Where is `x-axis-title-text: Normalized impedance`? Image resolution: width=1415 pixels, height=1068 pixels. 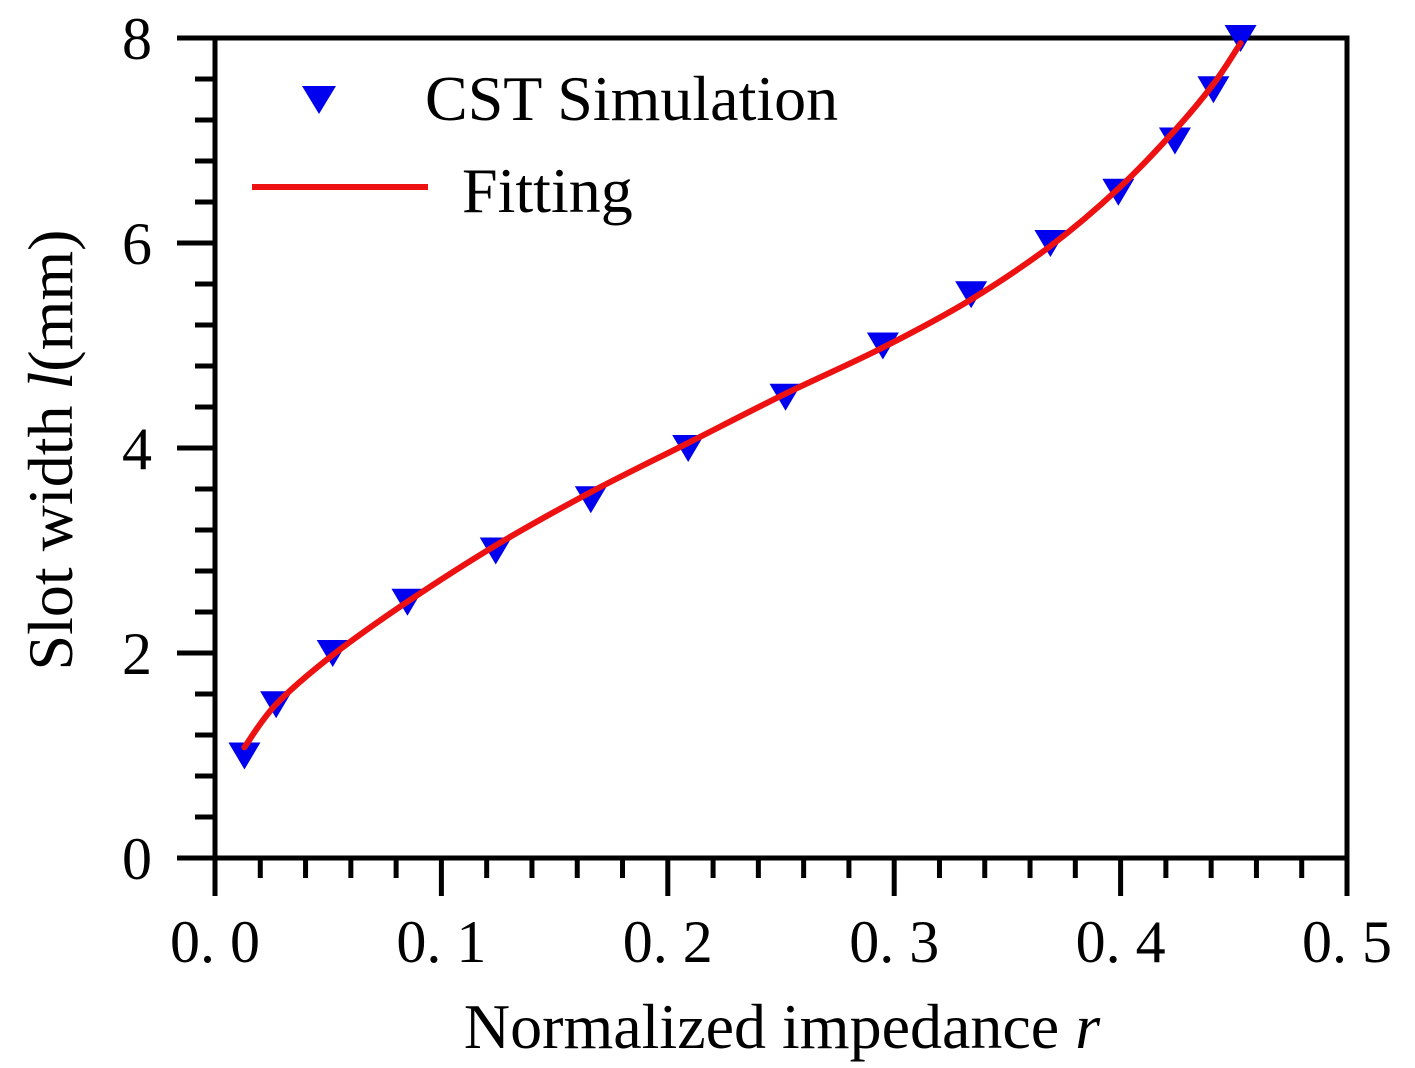 x-axis-title-text: Normalized impedance is located at coordinates (761, 1026).